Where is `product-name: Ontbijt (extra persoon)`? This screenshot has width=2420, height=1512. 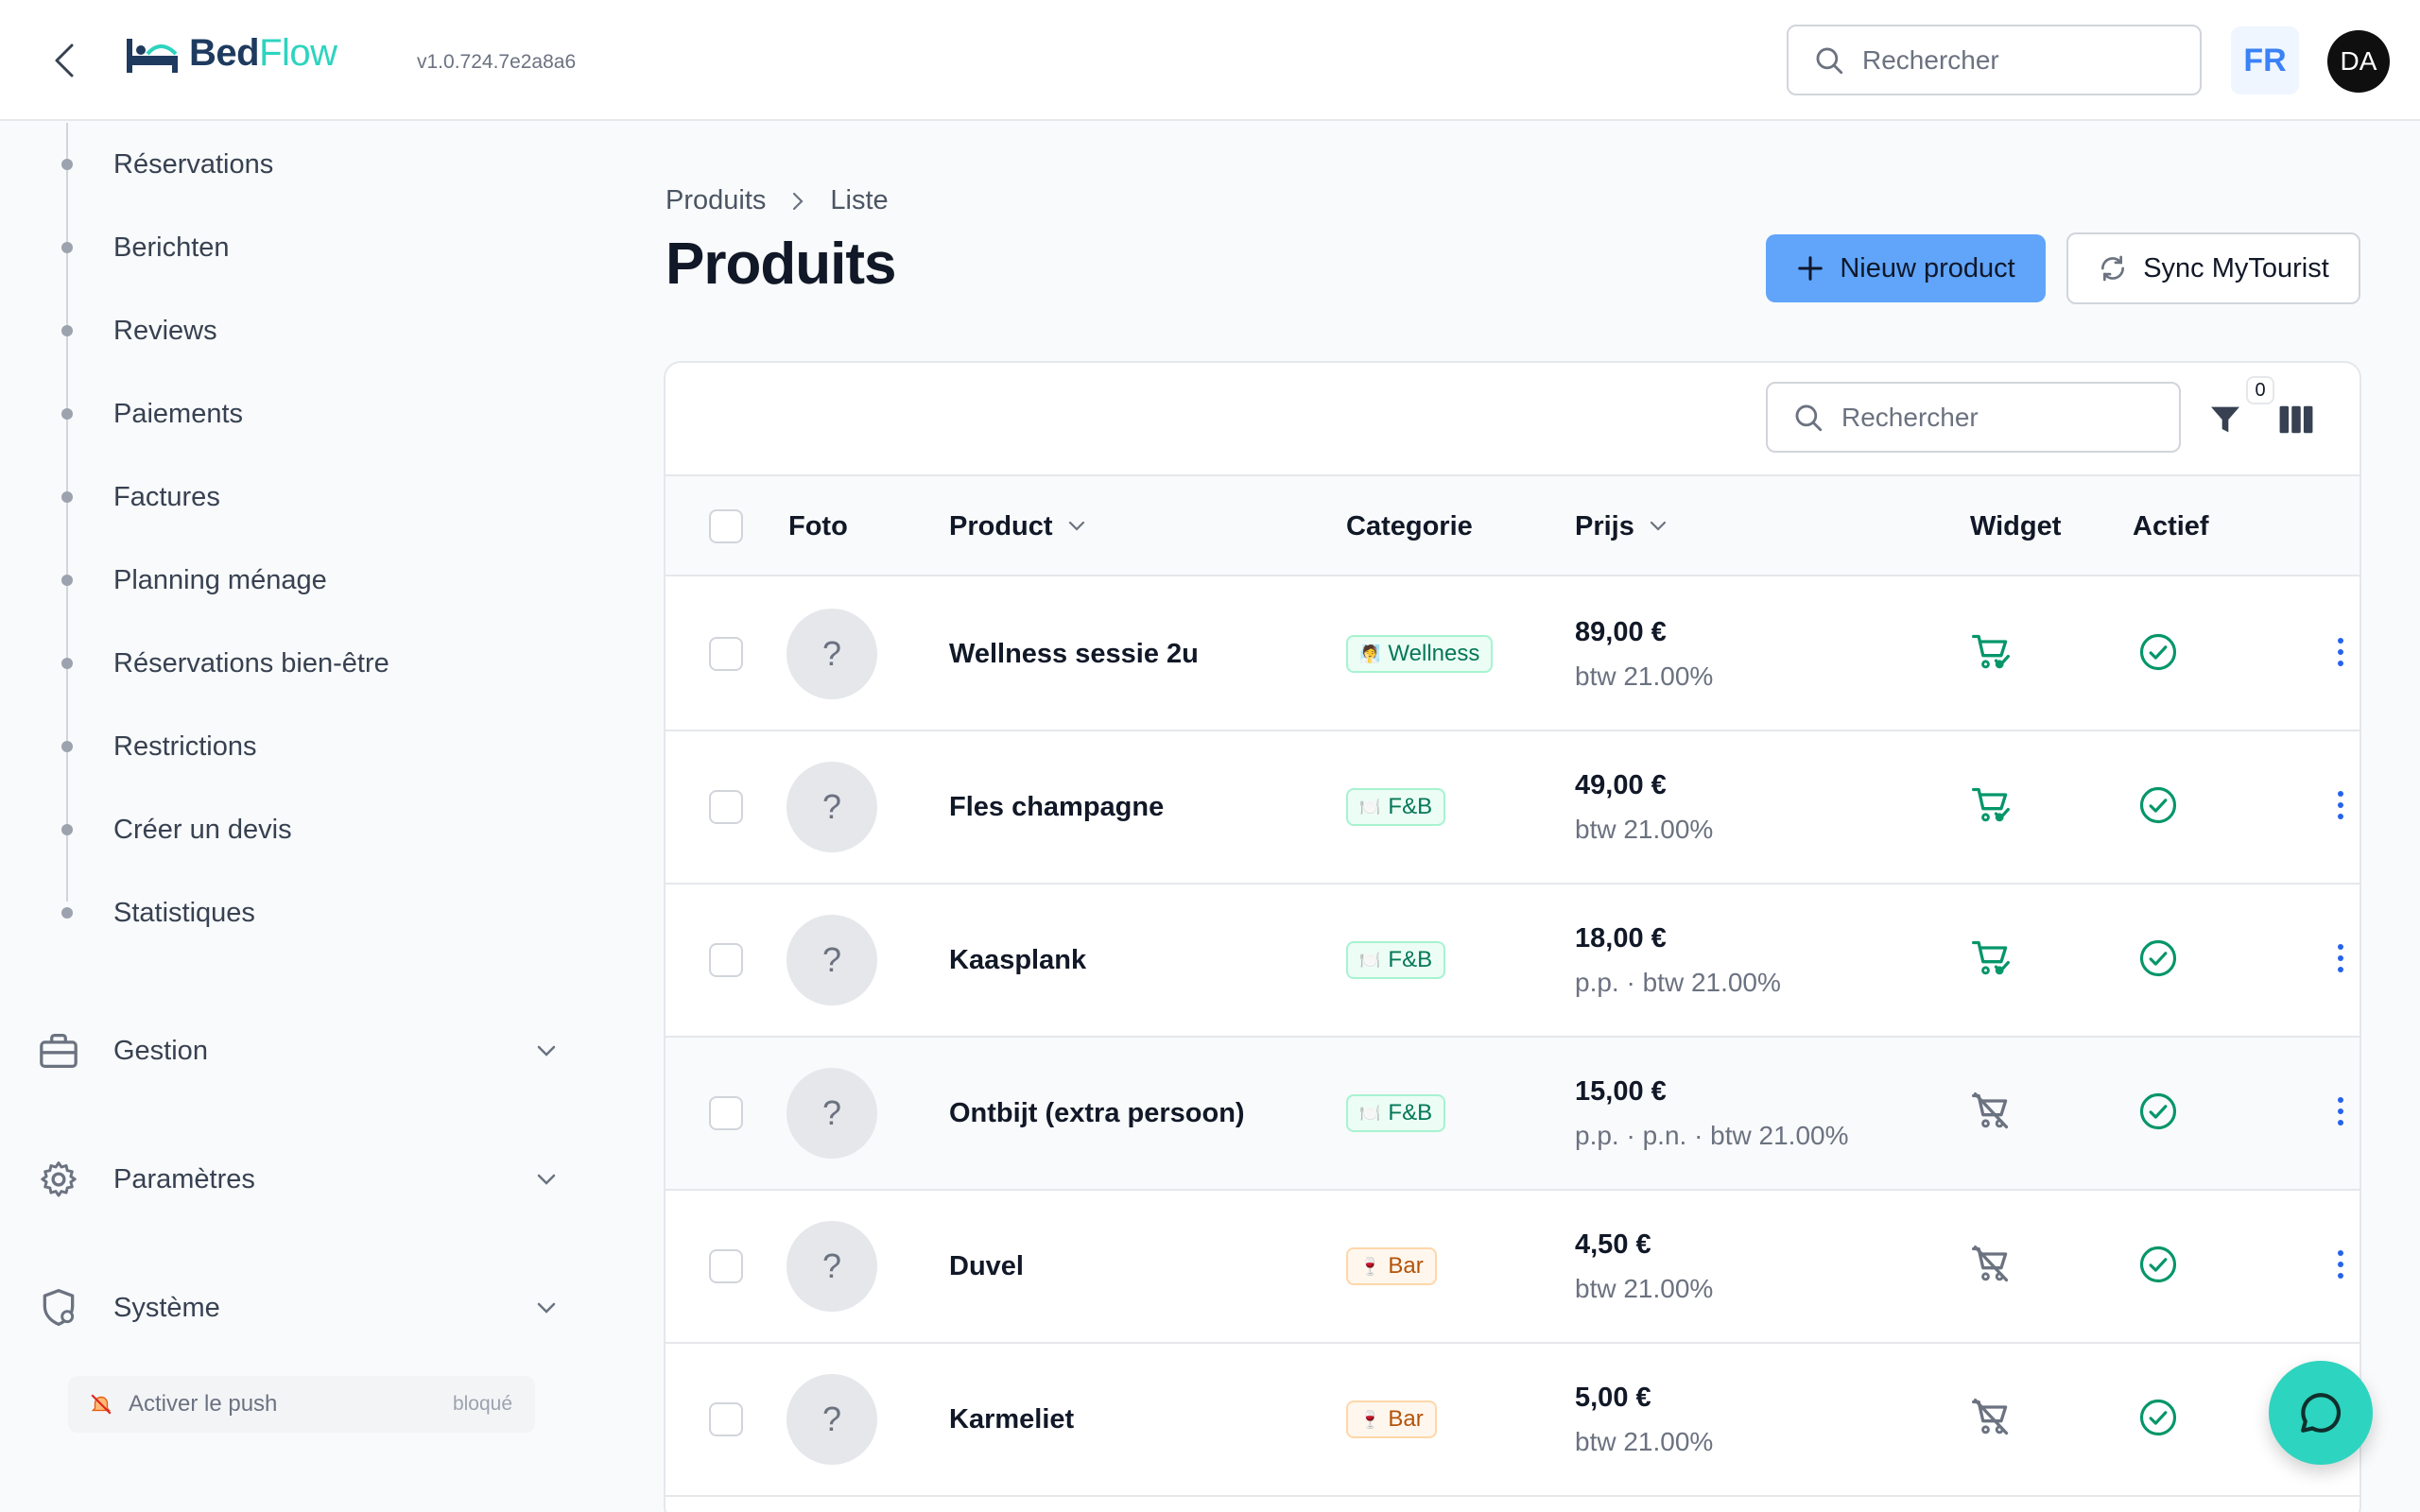 product-name: Ontbijt (extra persoon) is located at coordinates (1097, 1112).